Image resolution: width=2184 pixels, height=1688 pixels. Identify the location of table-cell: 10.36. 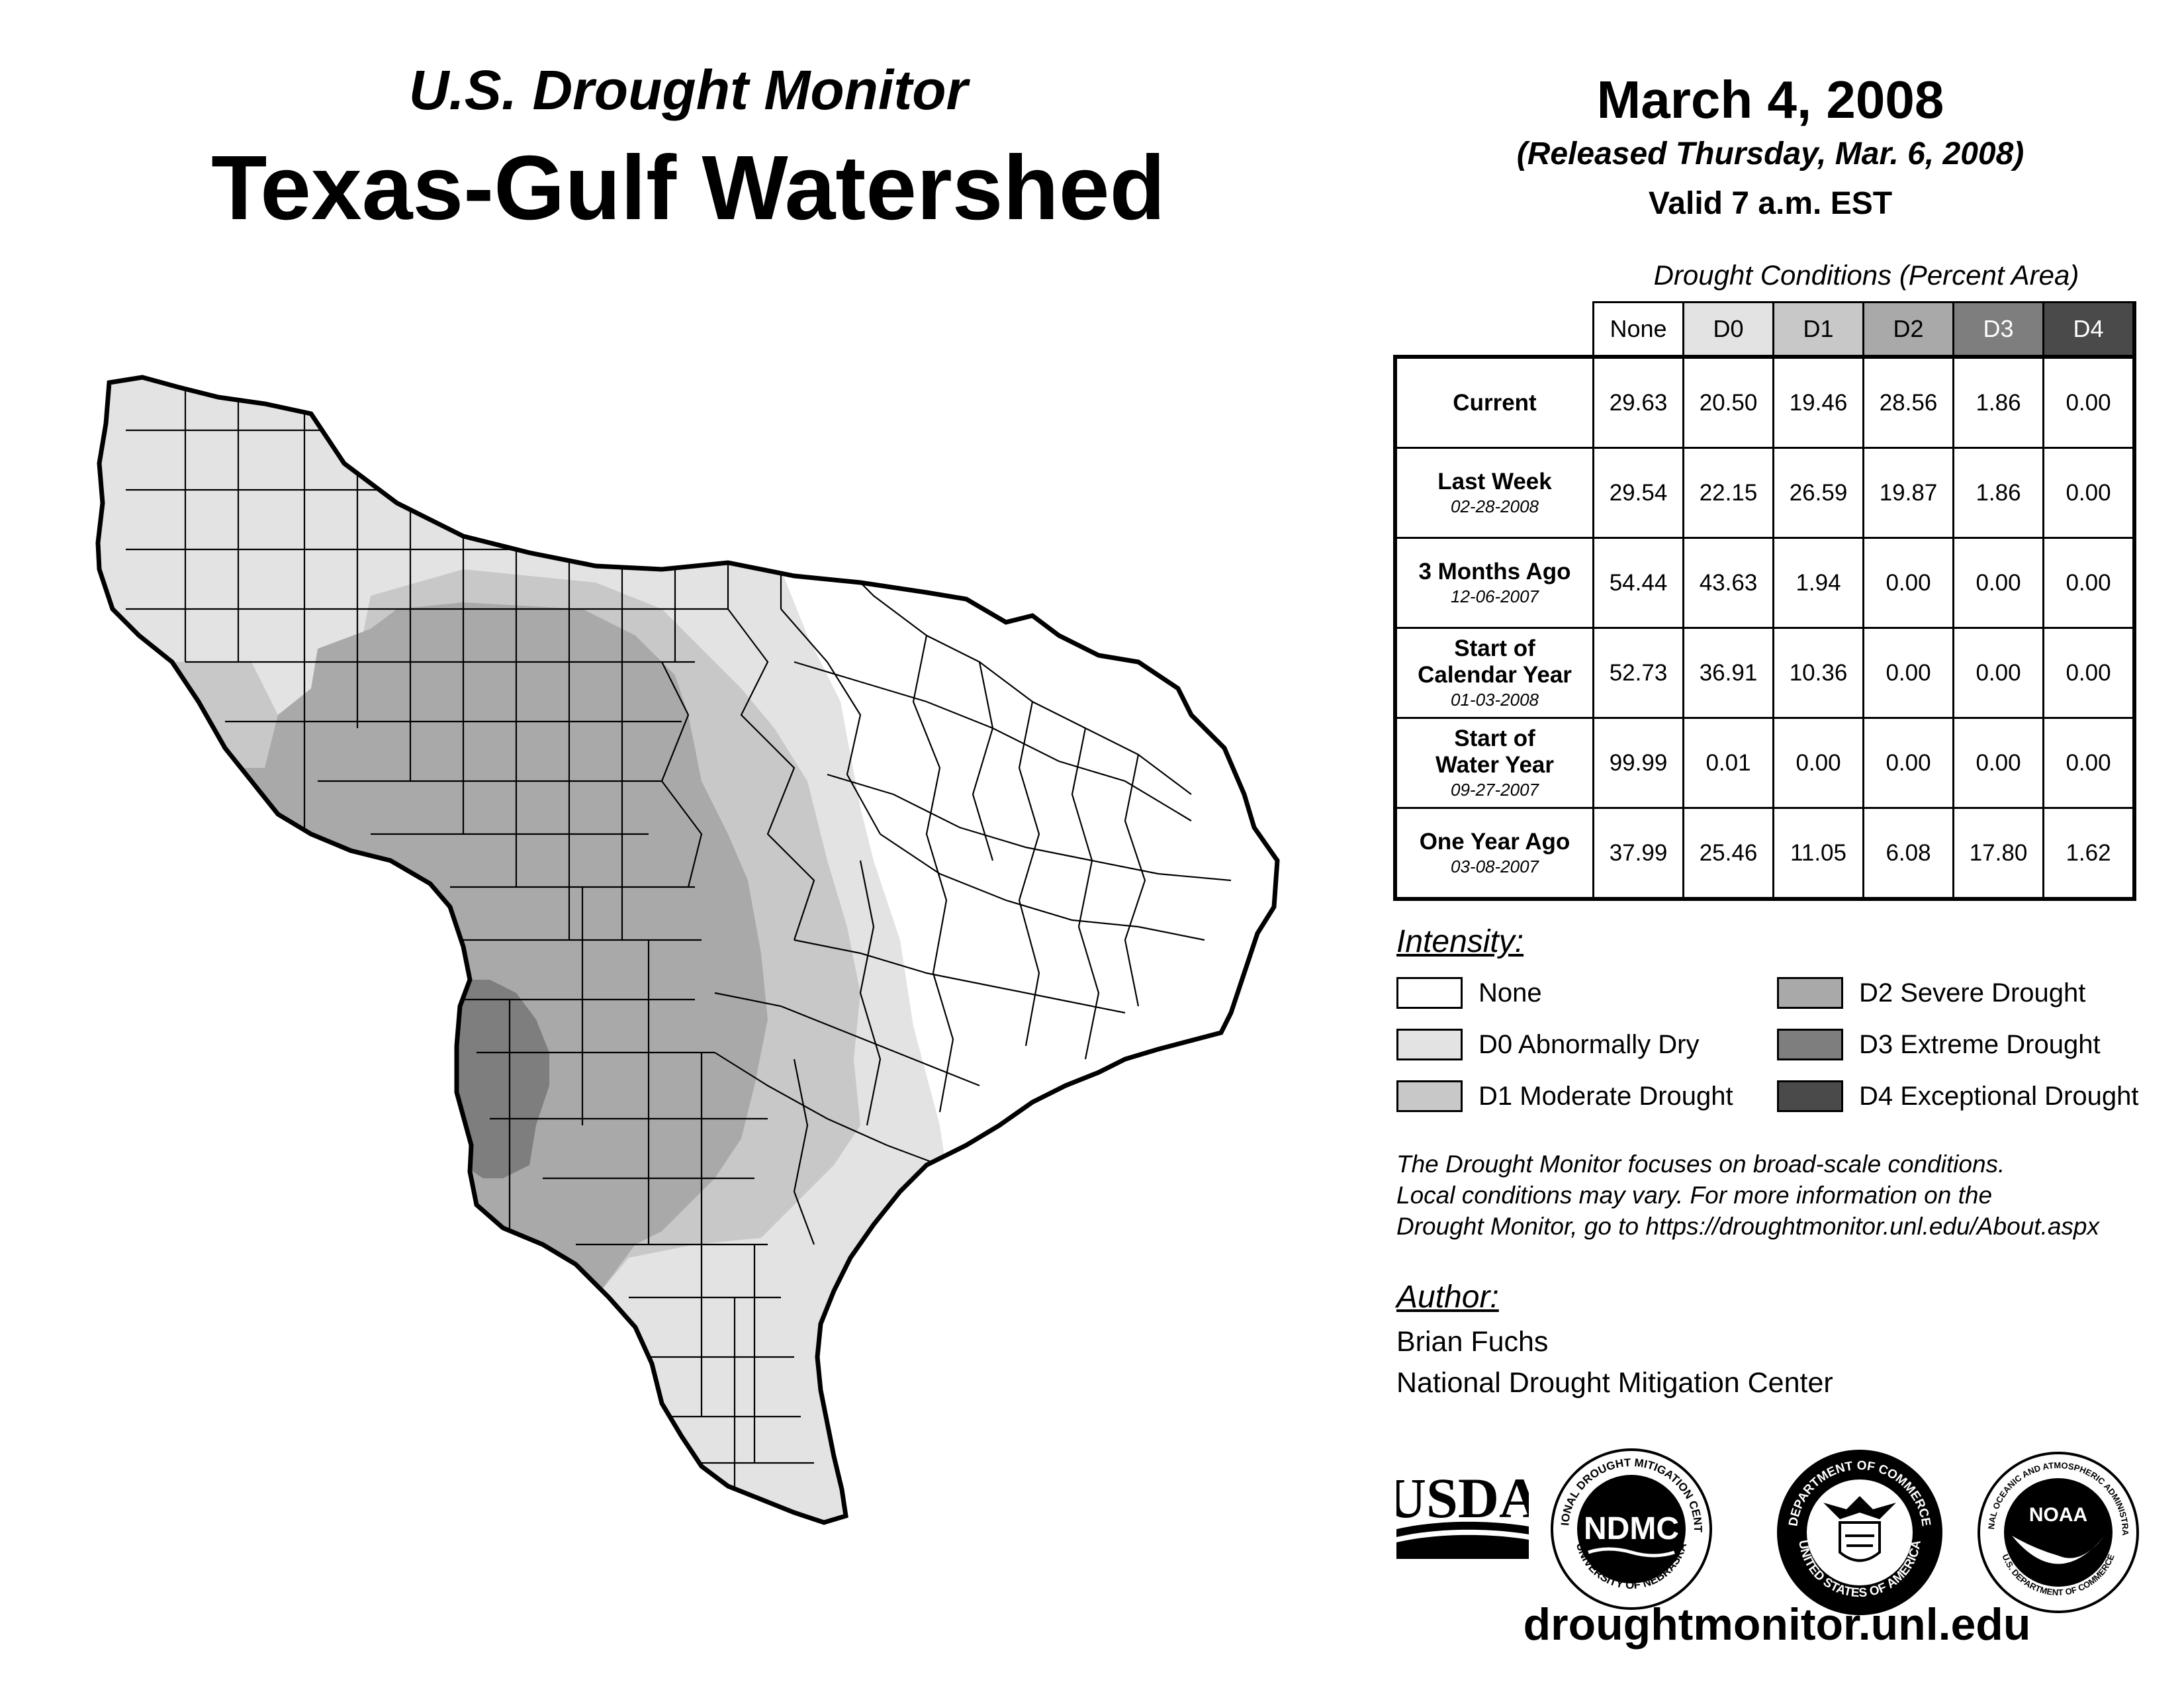
(1818, 673).